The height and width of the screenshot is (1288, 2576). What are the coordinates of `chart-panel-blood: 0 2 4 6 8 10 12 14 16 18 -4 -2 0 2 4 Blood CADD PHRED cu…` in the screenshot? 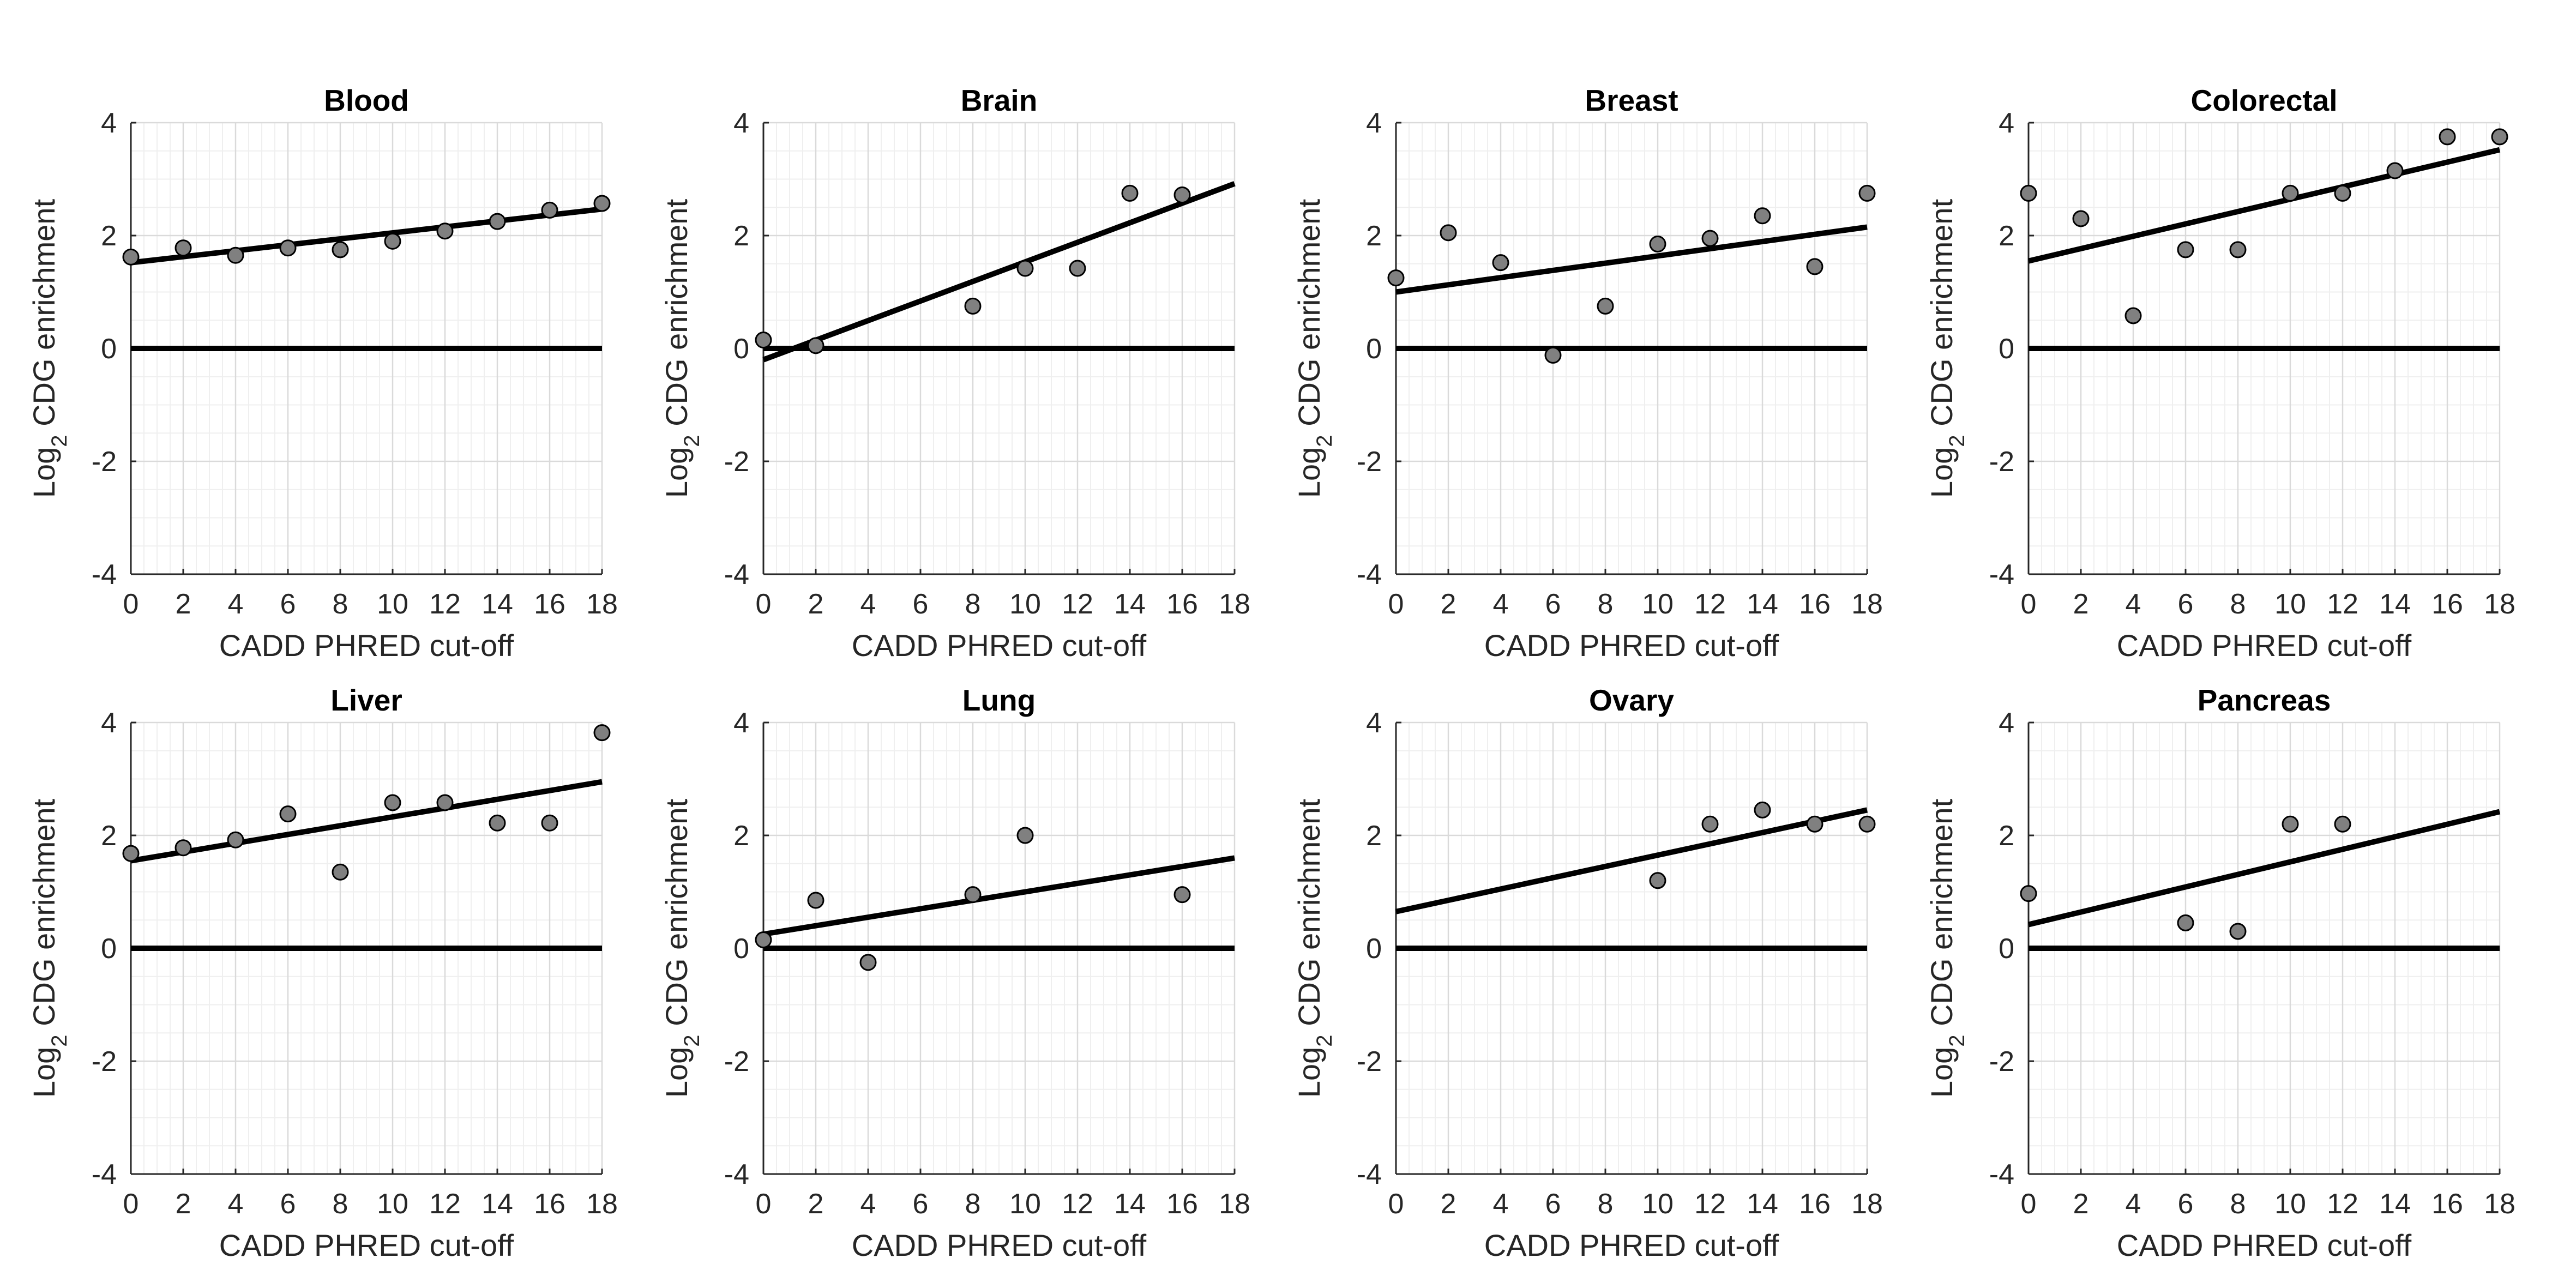 It's located at (322, 373).